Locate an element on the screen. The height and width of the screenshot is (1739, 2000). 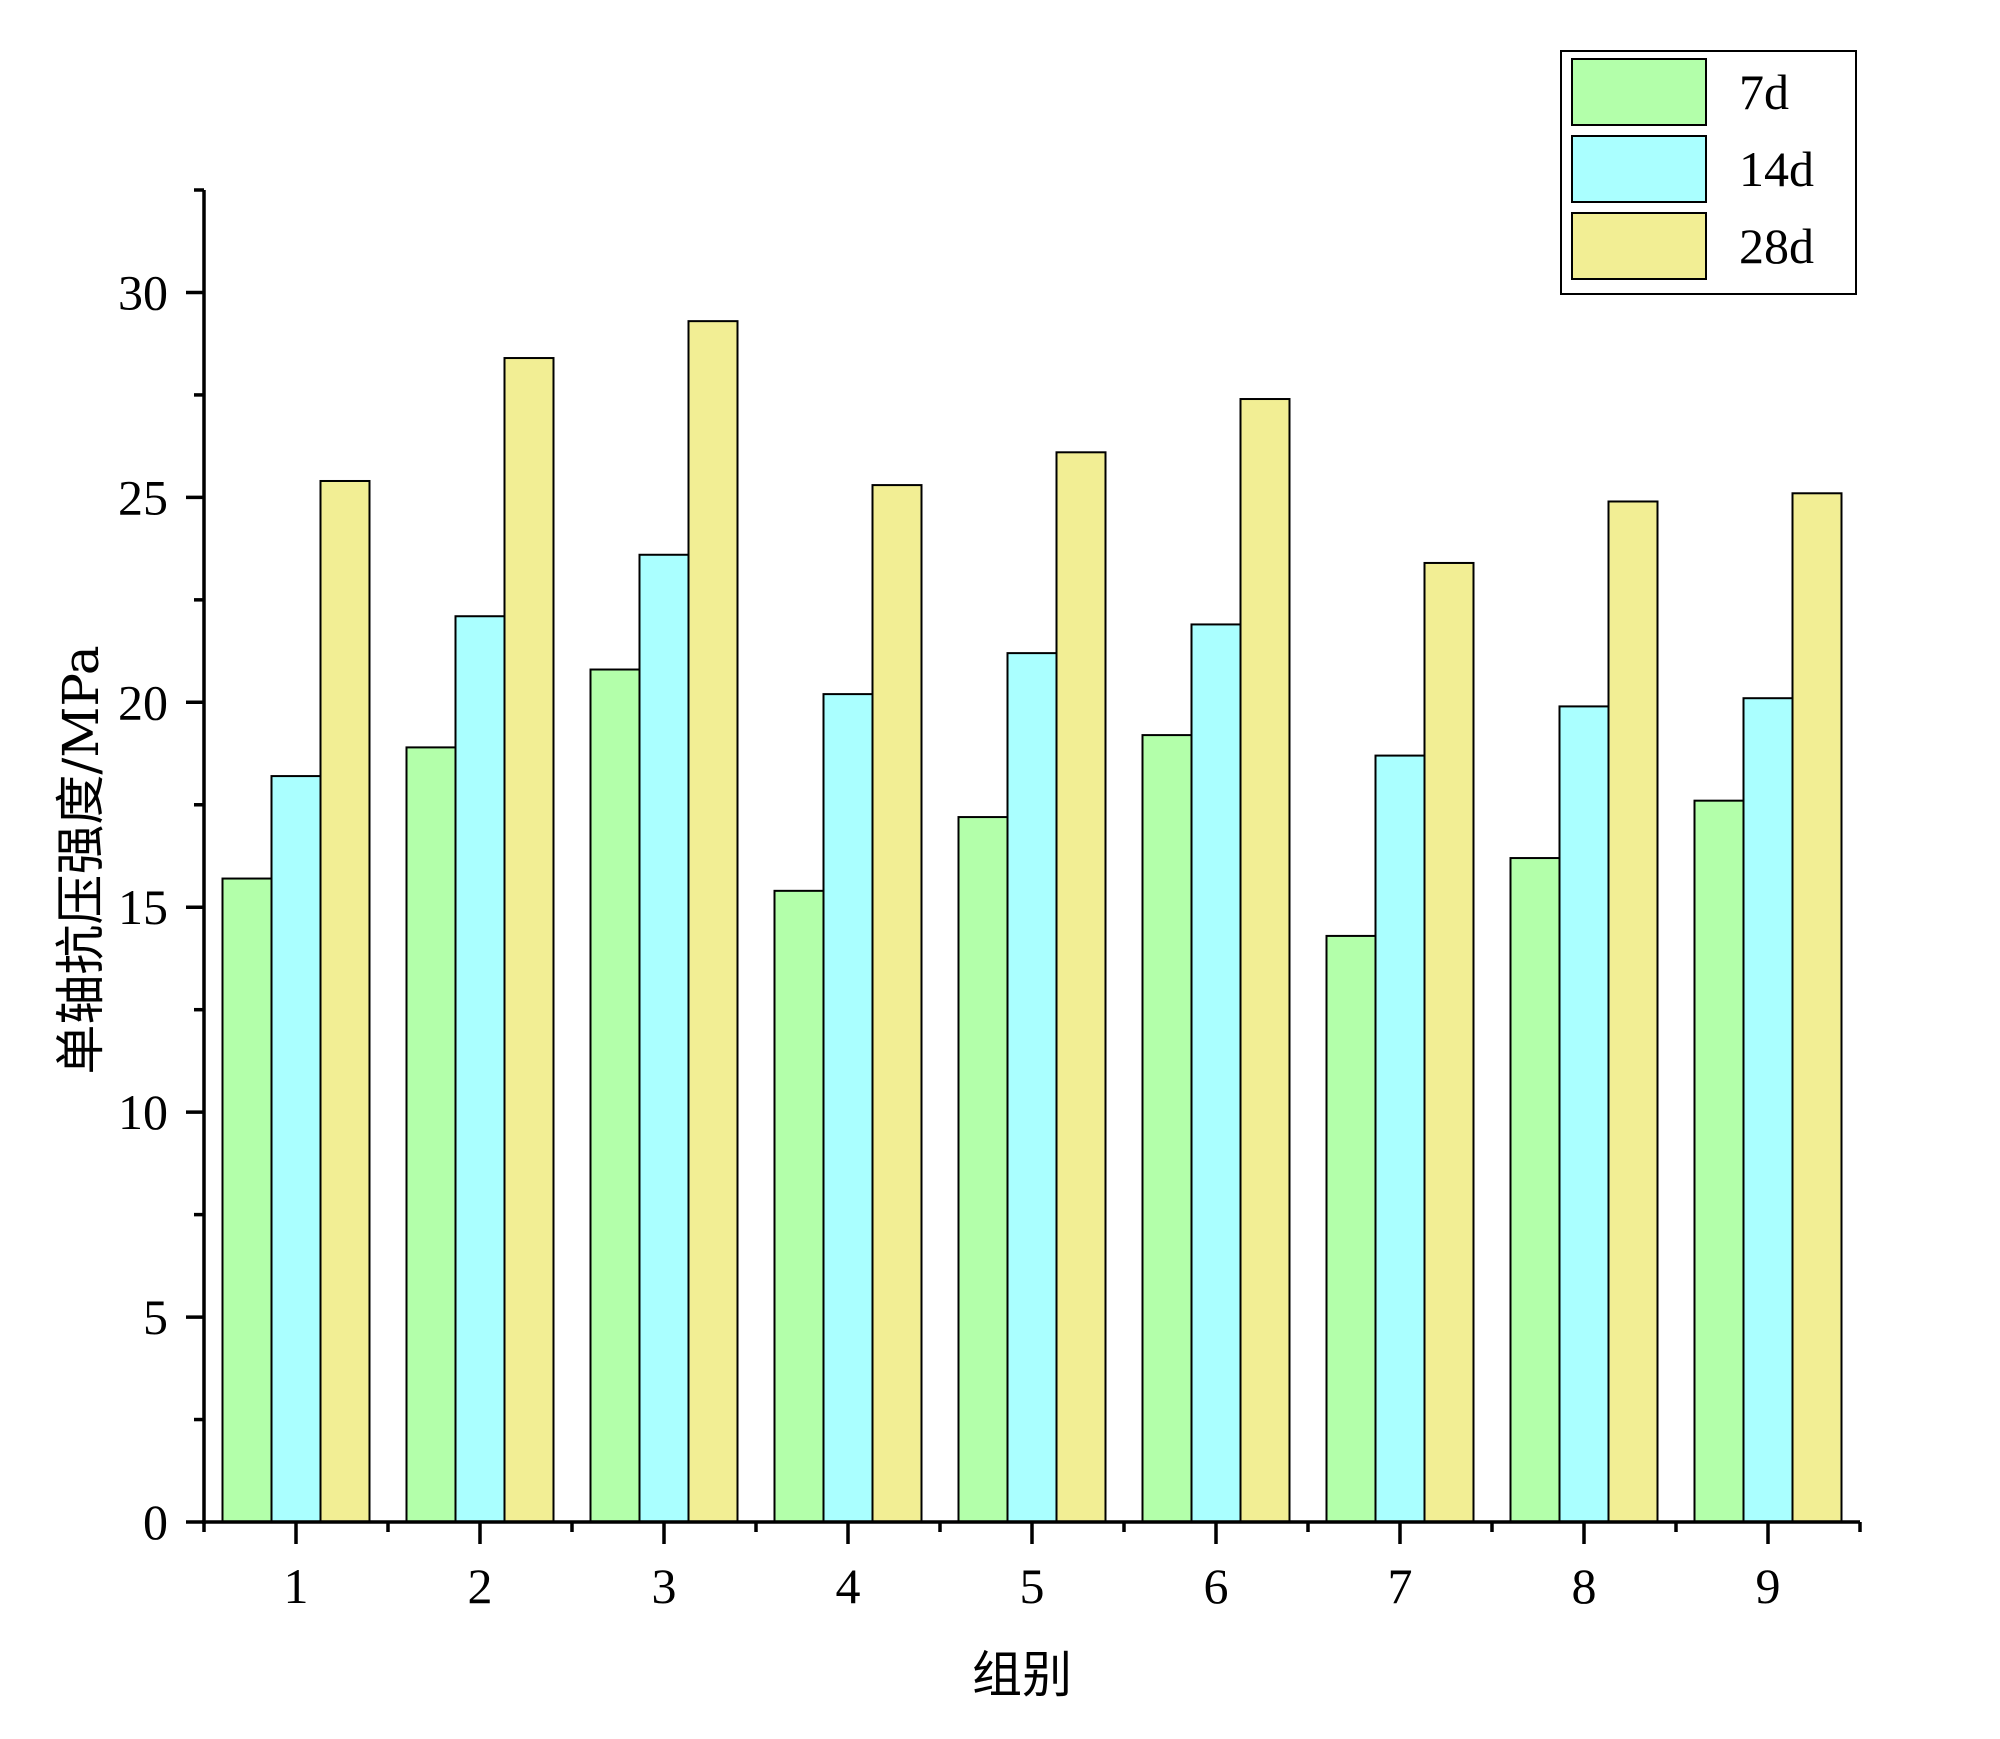
y-tick-label: 5 is located at coordinates (155, 1317).